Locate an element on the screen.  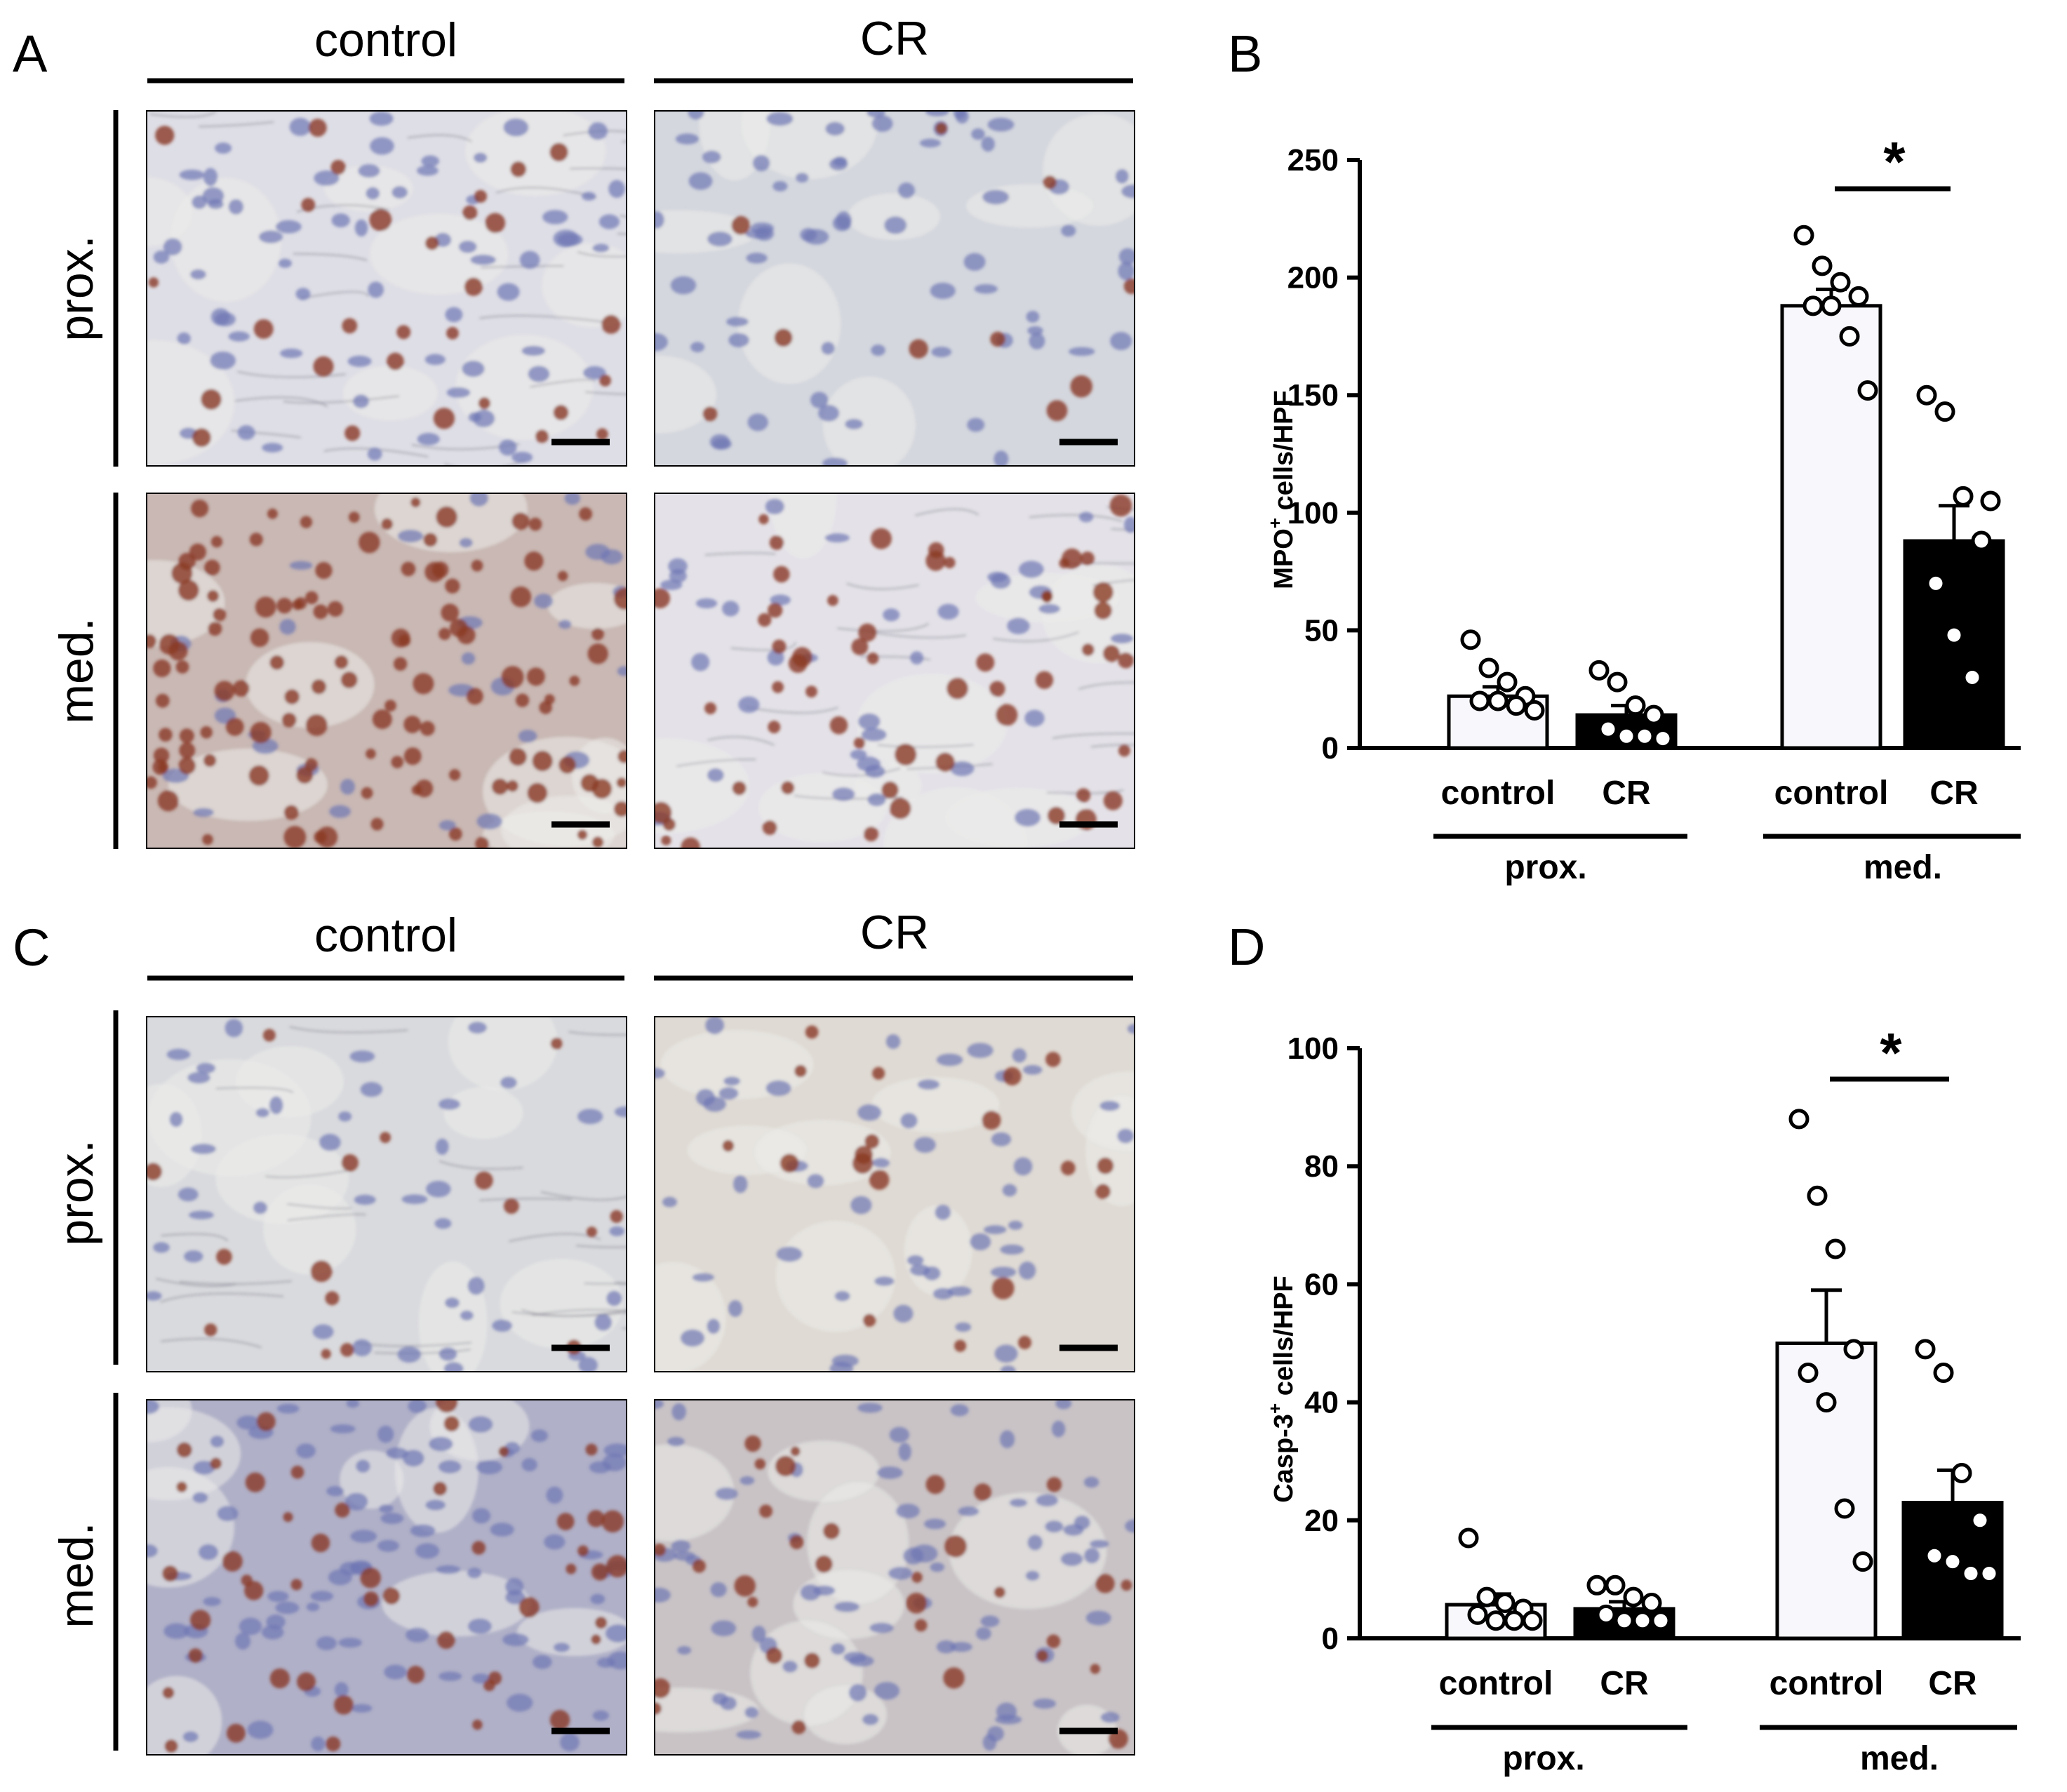
panel-letter-a: A is located at coordinates (31, 54).